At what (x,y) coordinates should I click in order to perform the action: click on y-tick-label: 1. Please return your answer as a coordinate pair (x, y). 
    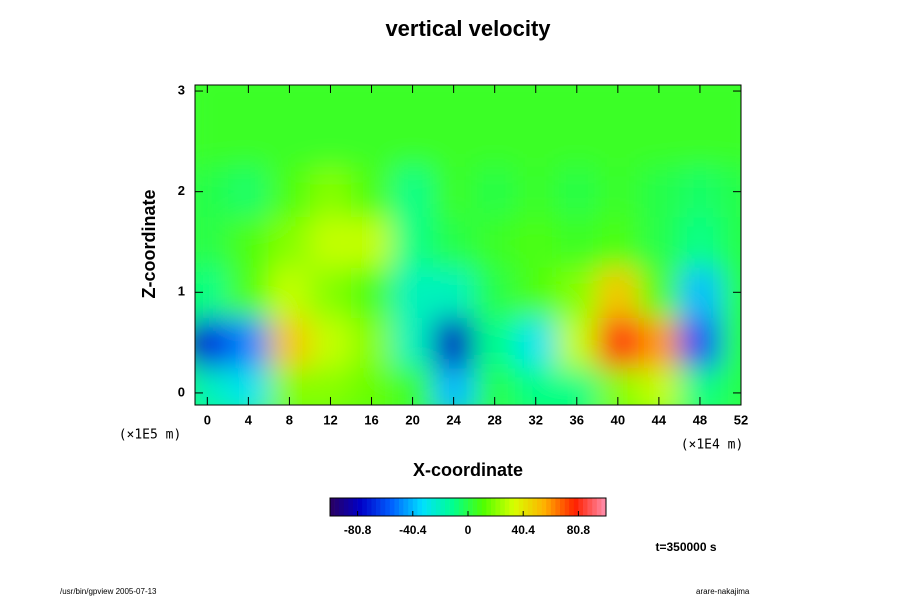
    Looking at the image, I should click on (181, 291).